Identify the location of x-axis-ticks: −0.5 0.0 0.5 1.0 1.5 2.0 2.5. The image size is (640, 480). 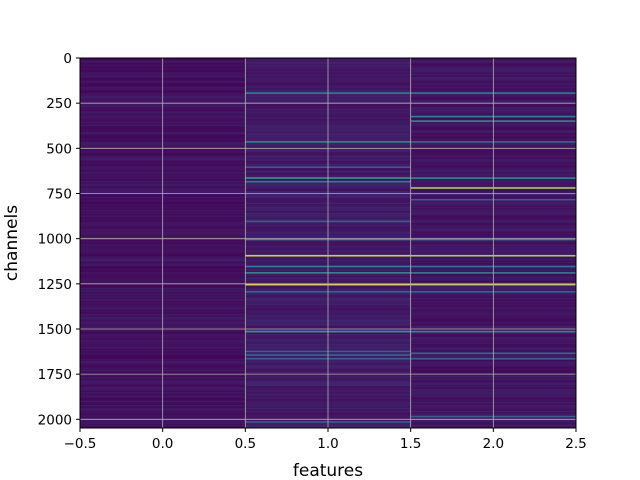
(325, 440).